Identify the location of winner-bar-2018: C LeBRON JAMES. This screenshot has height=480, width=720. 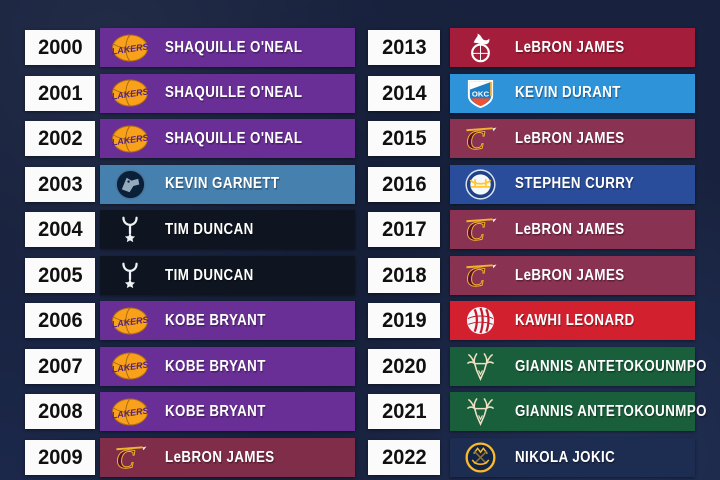
(572, 275).